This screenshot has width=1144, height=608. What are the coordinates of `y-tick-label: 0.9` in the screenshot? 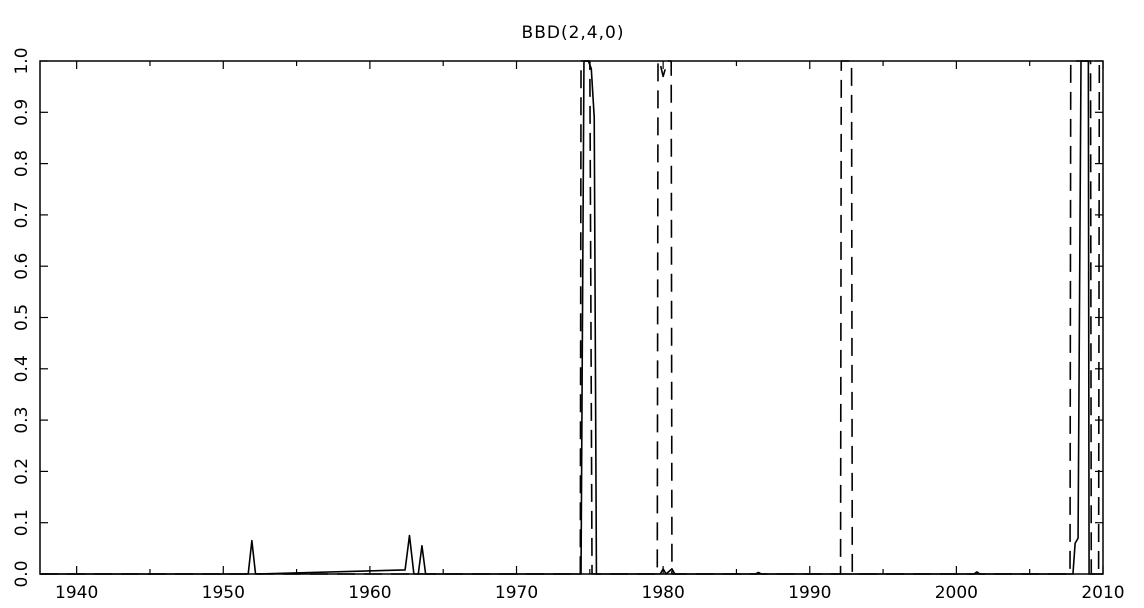 It's located at (22, 112).